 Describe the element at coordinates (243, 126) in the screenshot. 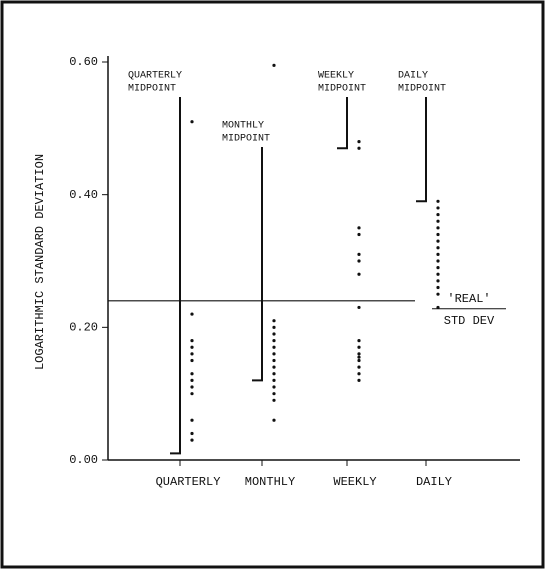

I see `midpoint-label: MONTHLY` at that location.